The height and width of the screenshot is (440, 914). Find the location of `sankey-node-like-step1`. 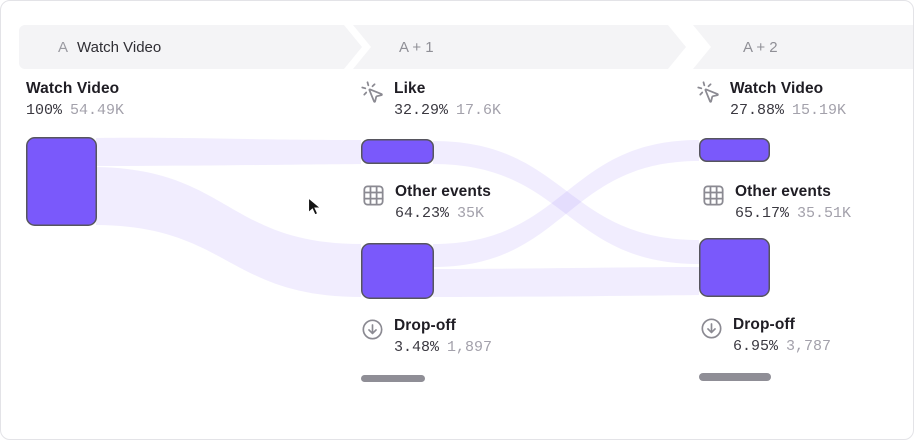

sankey-node-like-step1 is located at coordinates (397, 151).